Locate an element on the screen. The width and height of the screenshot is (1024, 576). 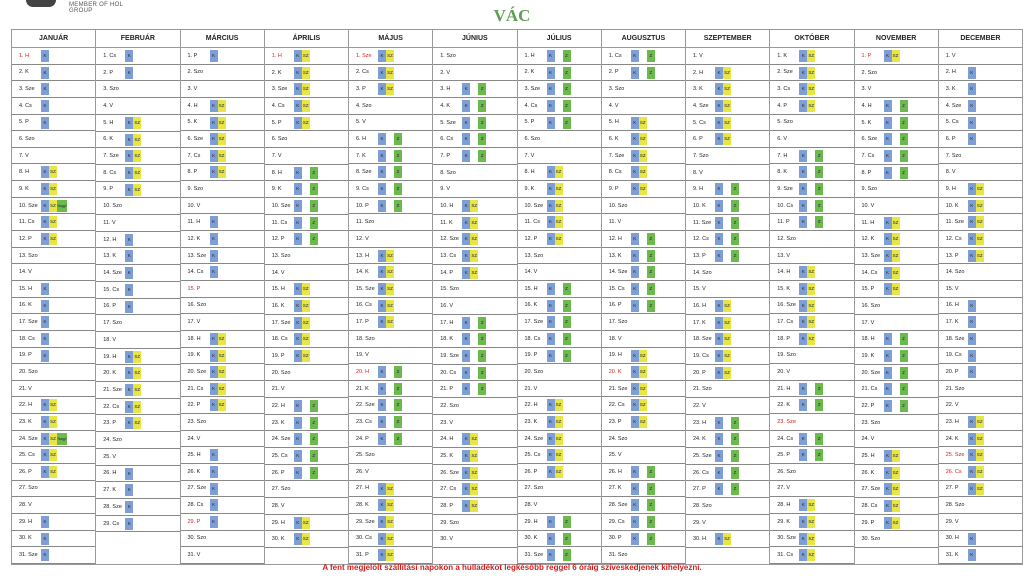
day-row: 14. Cs K is located at coordinates (222, 272).